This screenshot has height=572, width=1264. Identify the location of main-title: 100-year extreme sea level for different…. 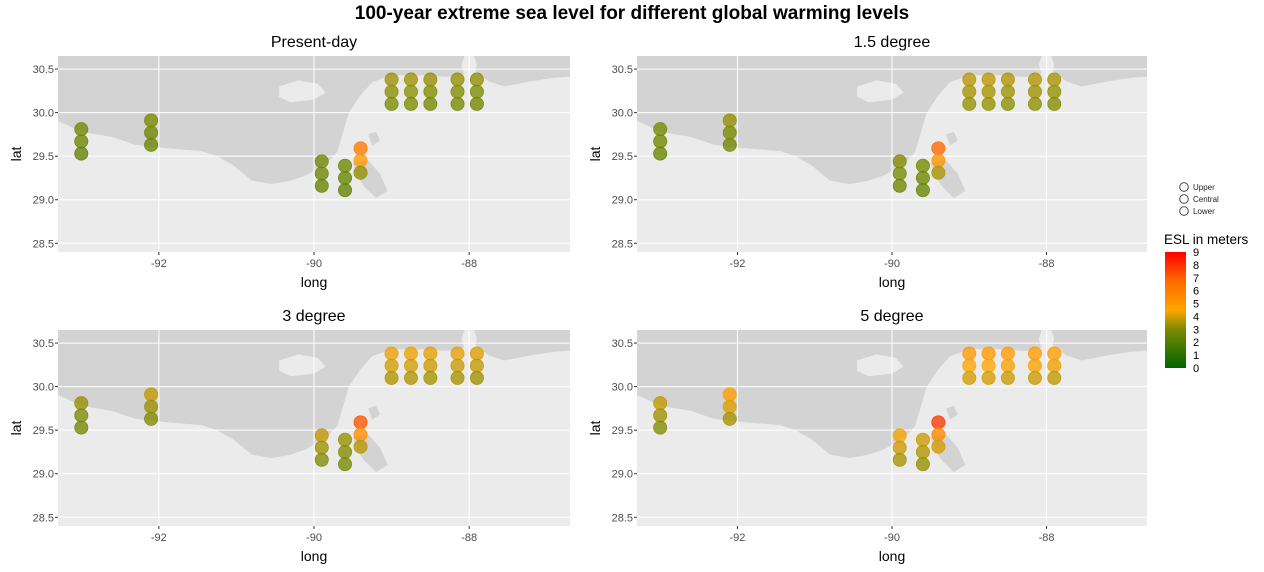
(632, 13).